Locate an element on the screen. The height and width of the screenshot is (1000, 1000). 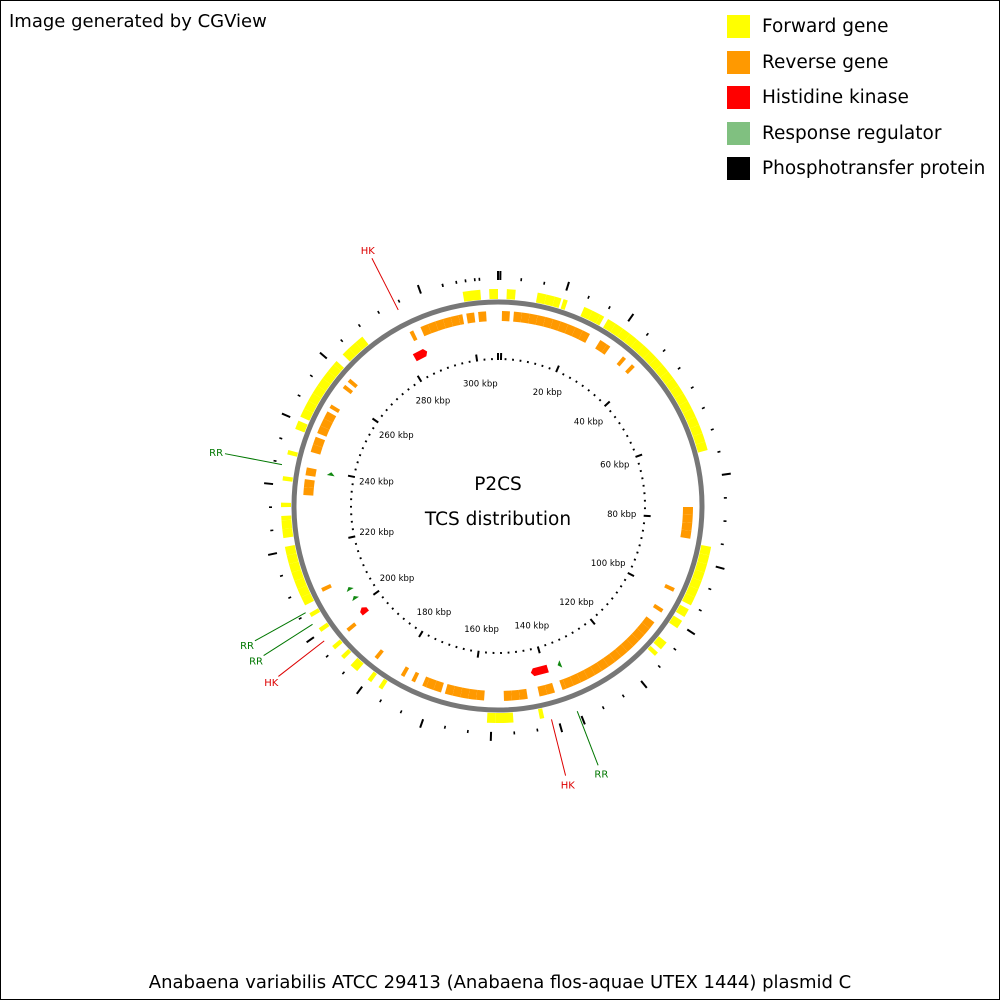
annotation-label: HK is located at coordinates (271, 683).